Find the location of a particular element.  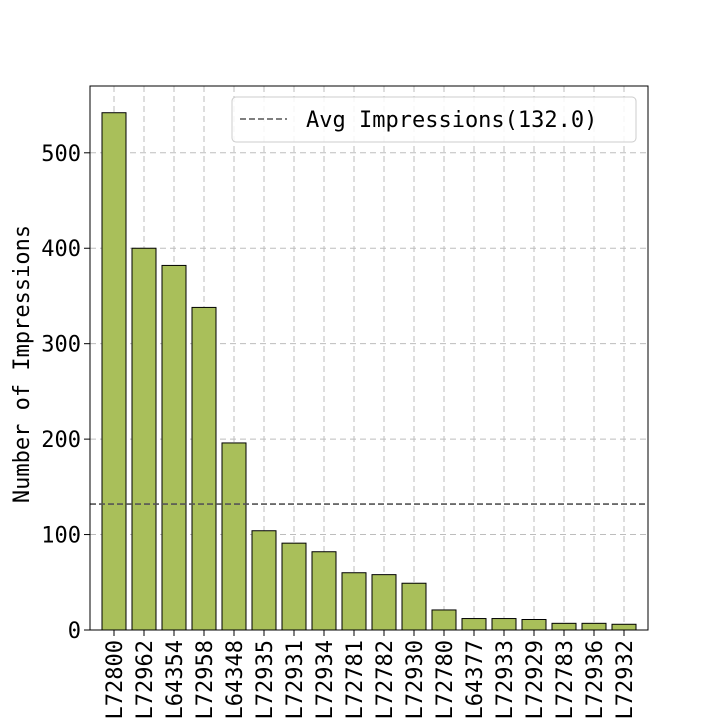

bar-L72783 is located at coordinates (564, 626).